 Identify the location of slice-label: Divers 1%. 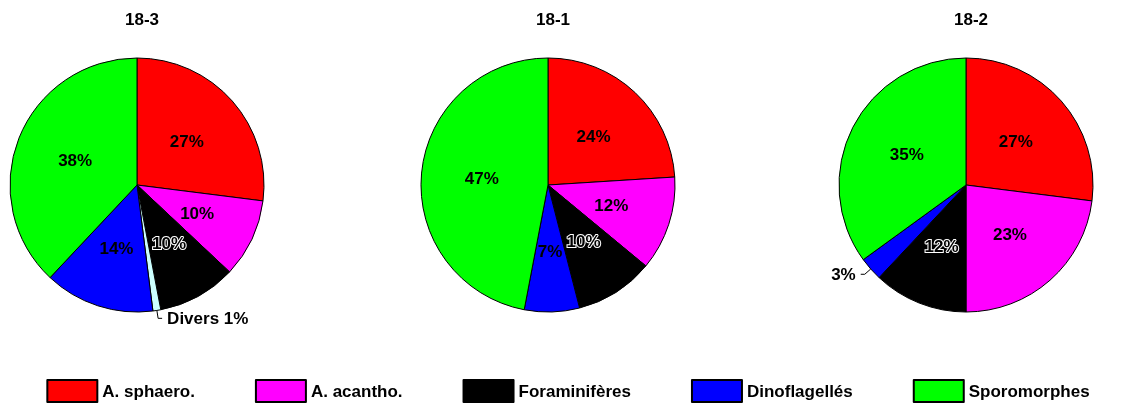
(208, 318).